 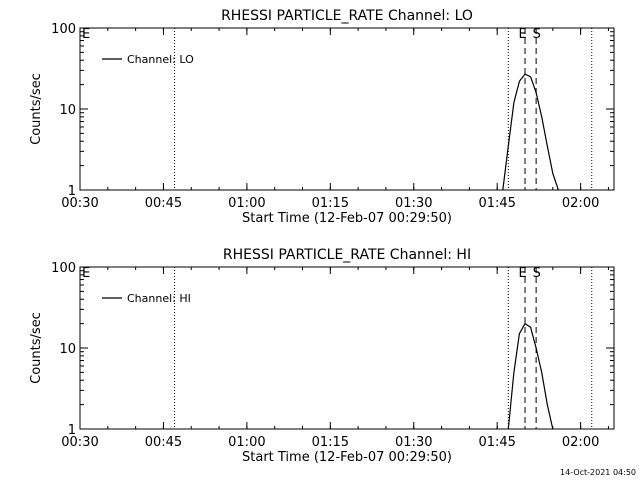 I want to click on chart1-y-tick-label: 1, so click(x=72, y=191).